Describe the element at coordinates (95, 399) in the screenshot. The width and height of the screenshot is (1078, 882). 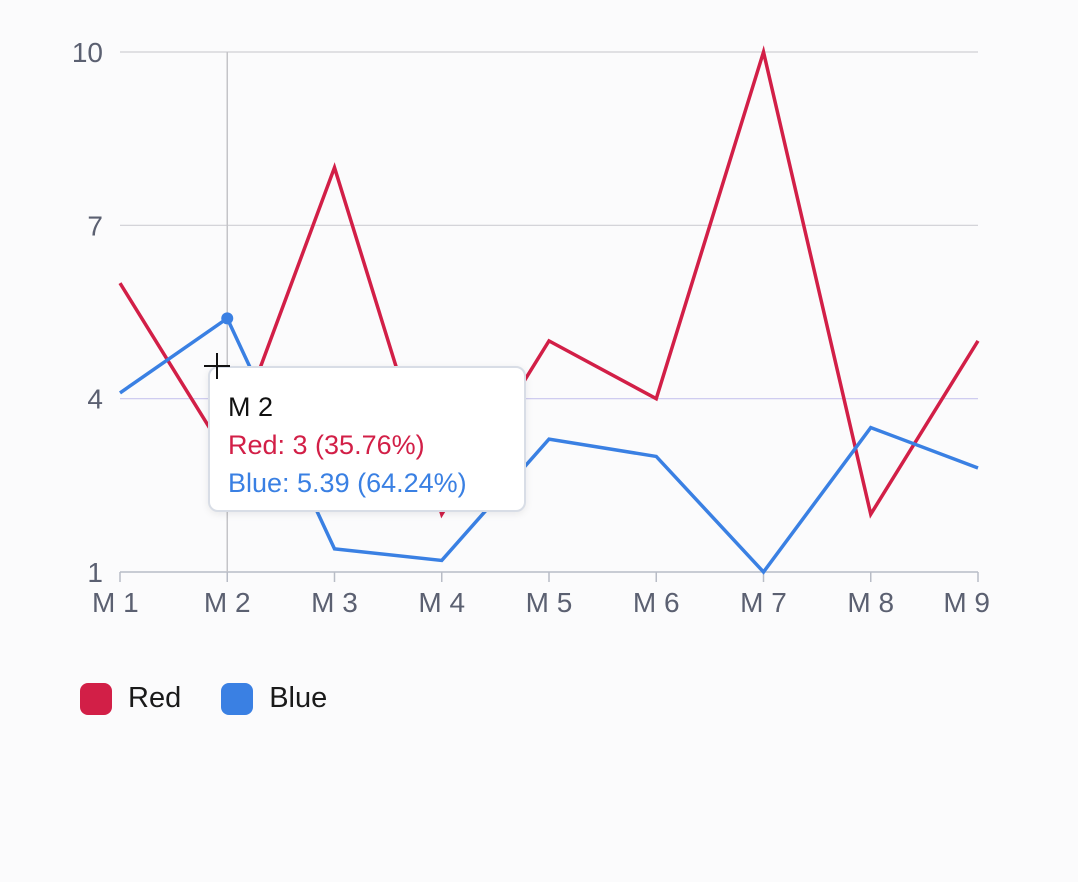
I see `y-tick-label: 4` at that location.